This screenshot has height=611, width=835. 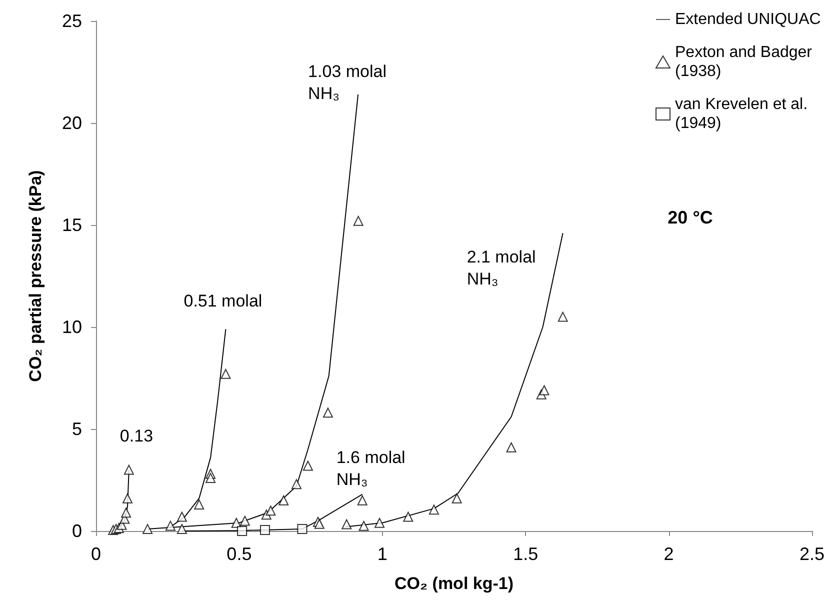 What do you see at coordinates (223, 301) in the screenshot?
I see `annotation: 0.51 molal` at bounding box center [223, 301].